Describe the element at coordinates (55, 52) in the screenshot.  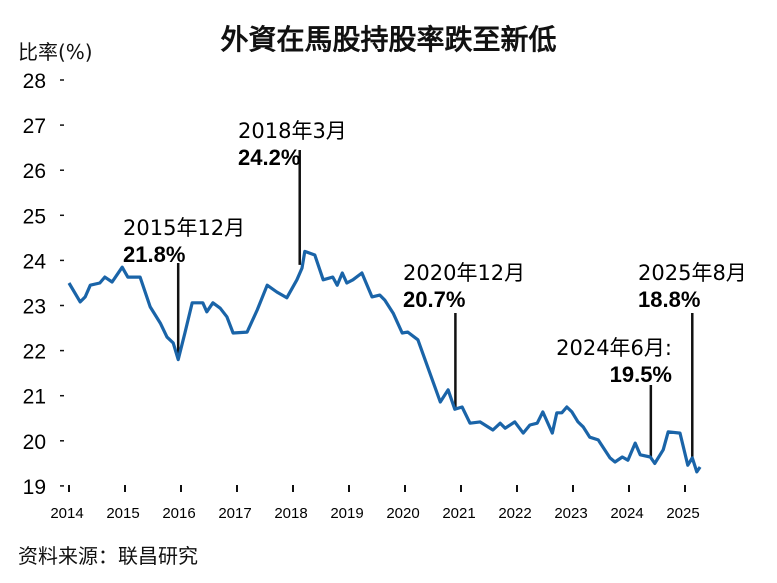
I see `y-axis-label: 比率(%)` at that location.